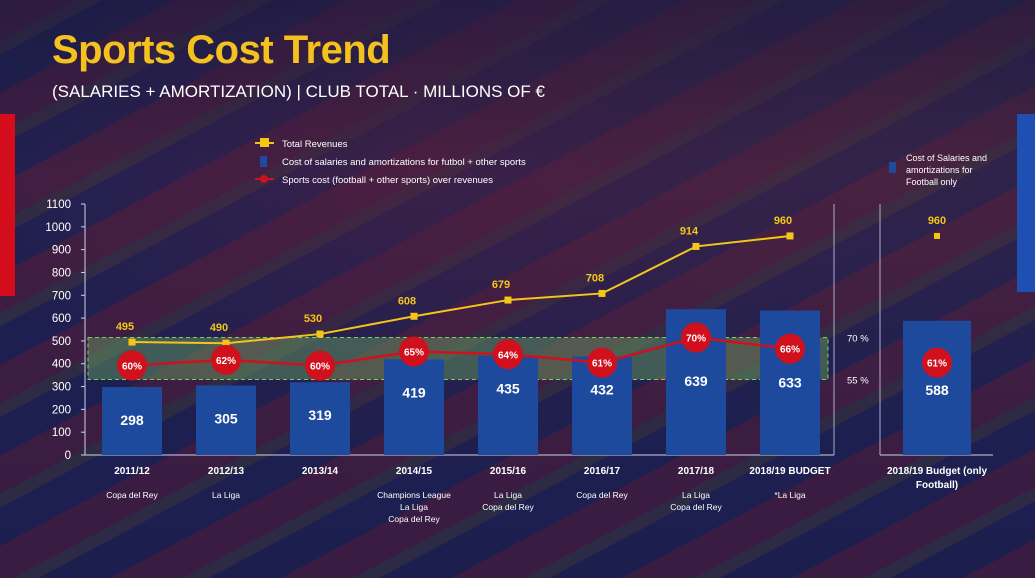  Describe the element at coordinates (61, 342) in the screenshot. I see `y-tick-label: 500` at that location.